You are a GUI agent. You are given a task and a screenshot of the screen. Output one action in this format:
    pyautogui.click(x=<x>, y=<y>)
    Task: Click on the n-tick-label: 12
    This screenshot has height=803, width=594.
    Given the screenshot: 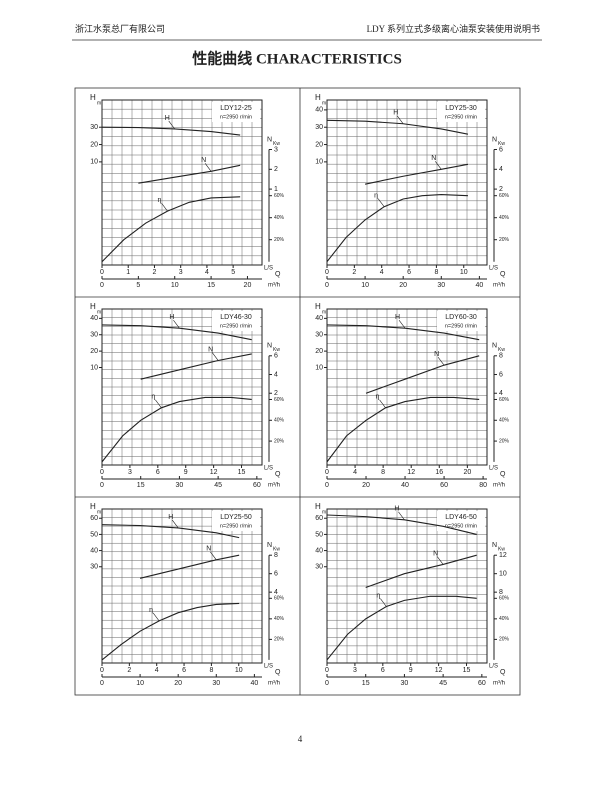 What is the action you would take?
    pyautogui.click(x=503, y=555)
    